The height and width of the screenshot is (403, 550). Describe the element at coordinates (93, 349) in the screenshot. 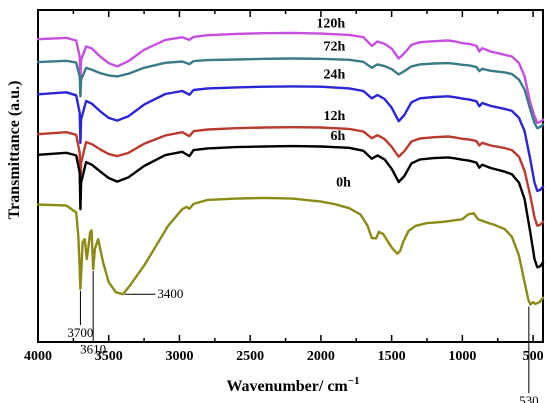

I see `annotation-3610: 3610` at that location.